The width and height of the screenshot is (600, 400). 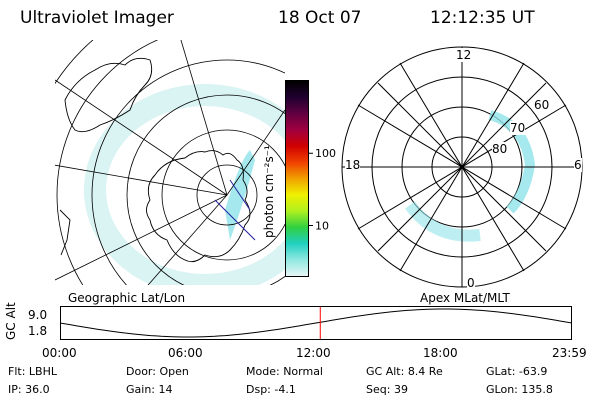 I want to click on footer-mode: Mode: Normal, so click(x=284, y=371).